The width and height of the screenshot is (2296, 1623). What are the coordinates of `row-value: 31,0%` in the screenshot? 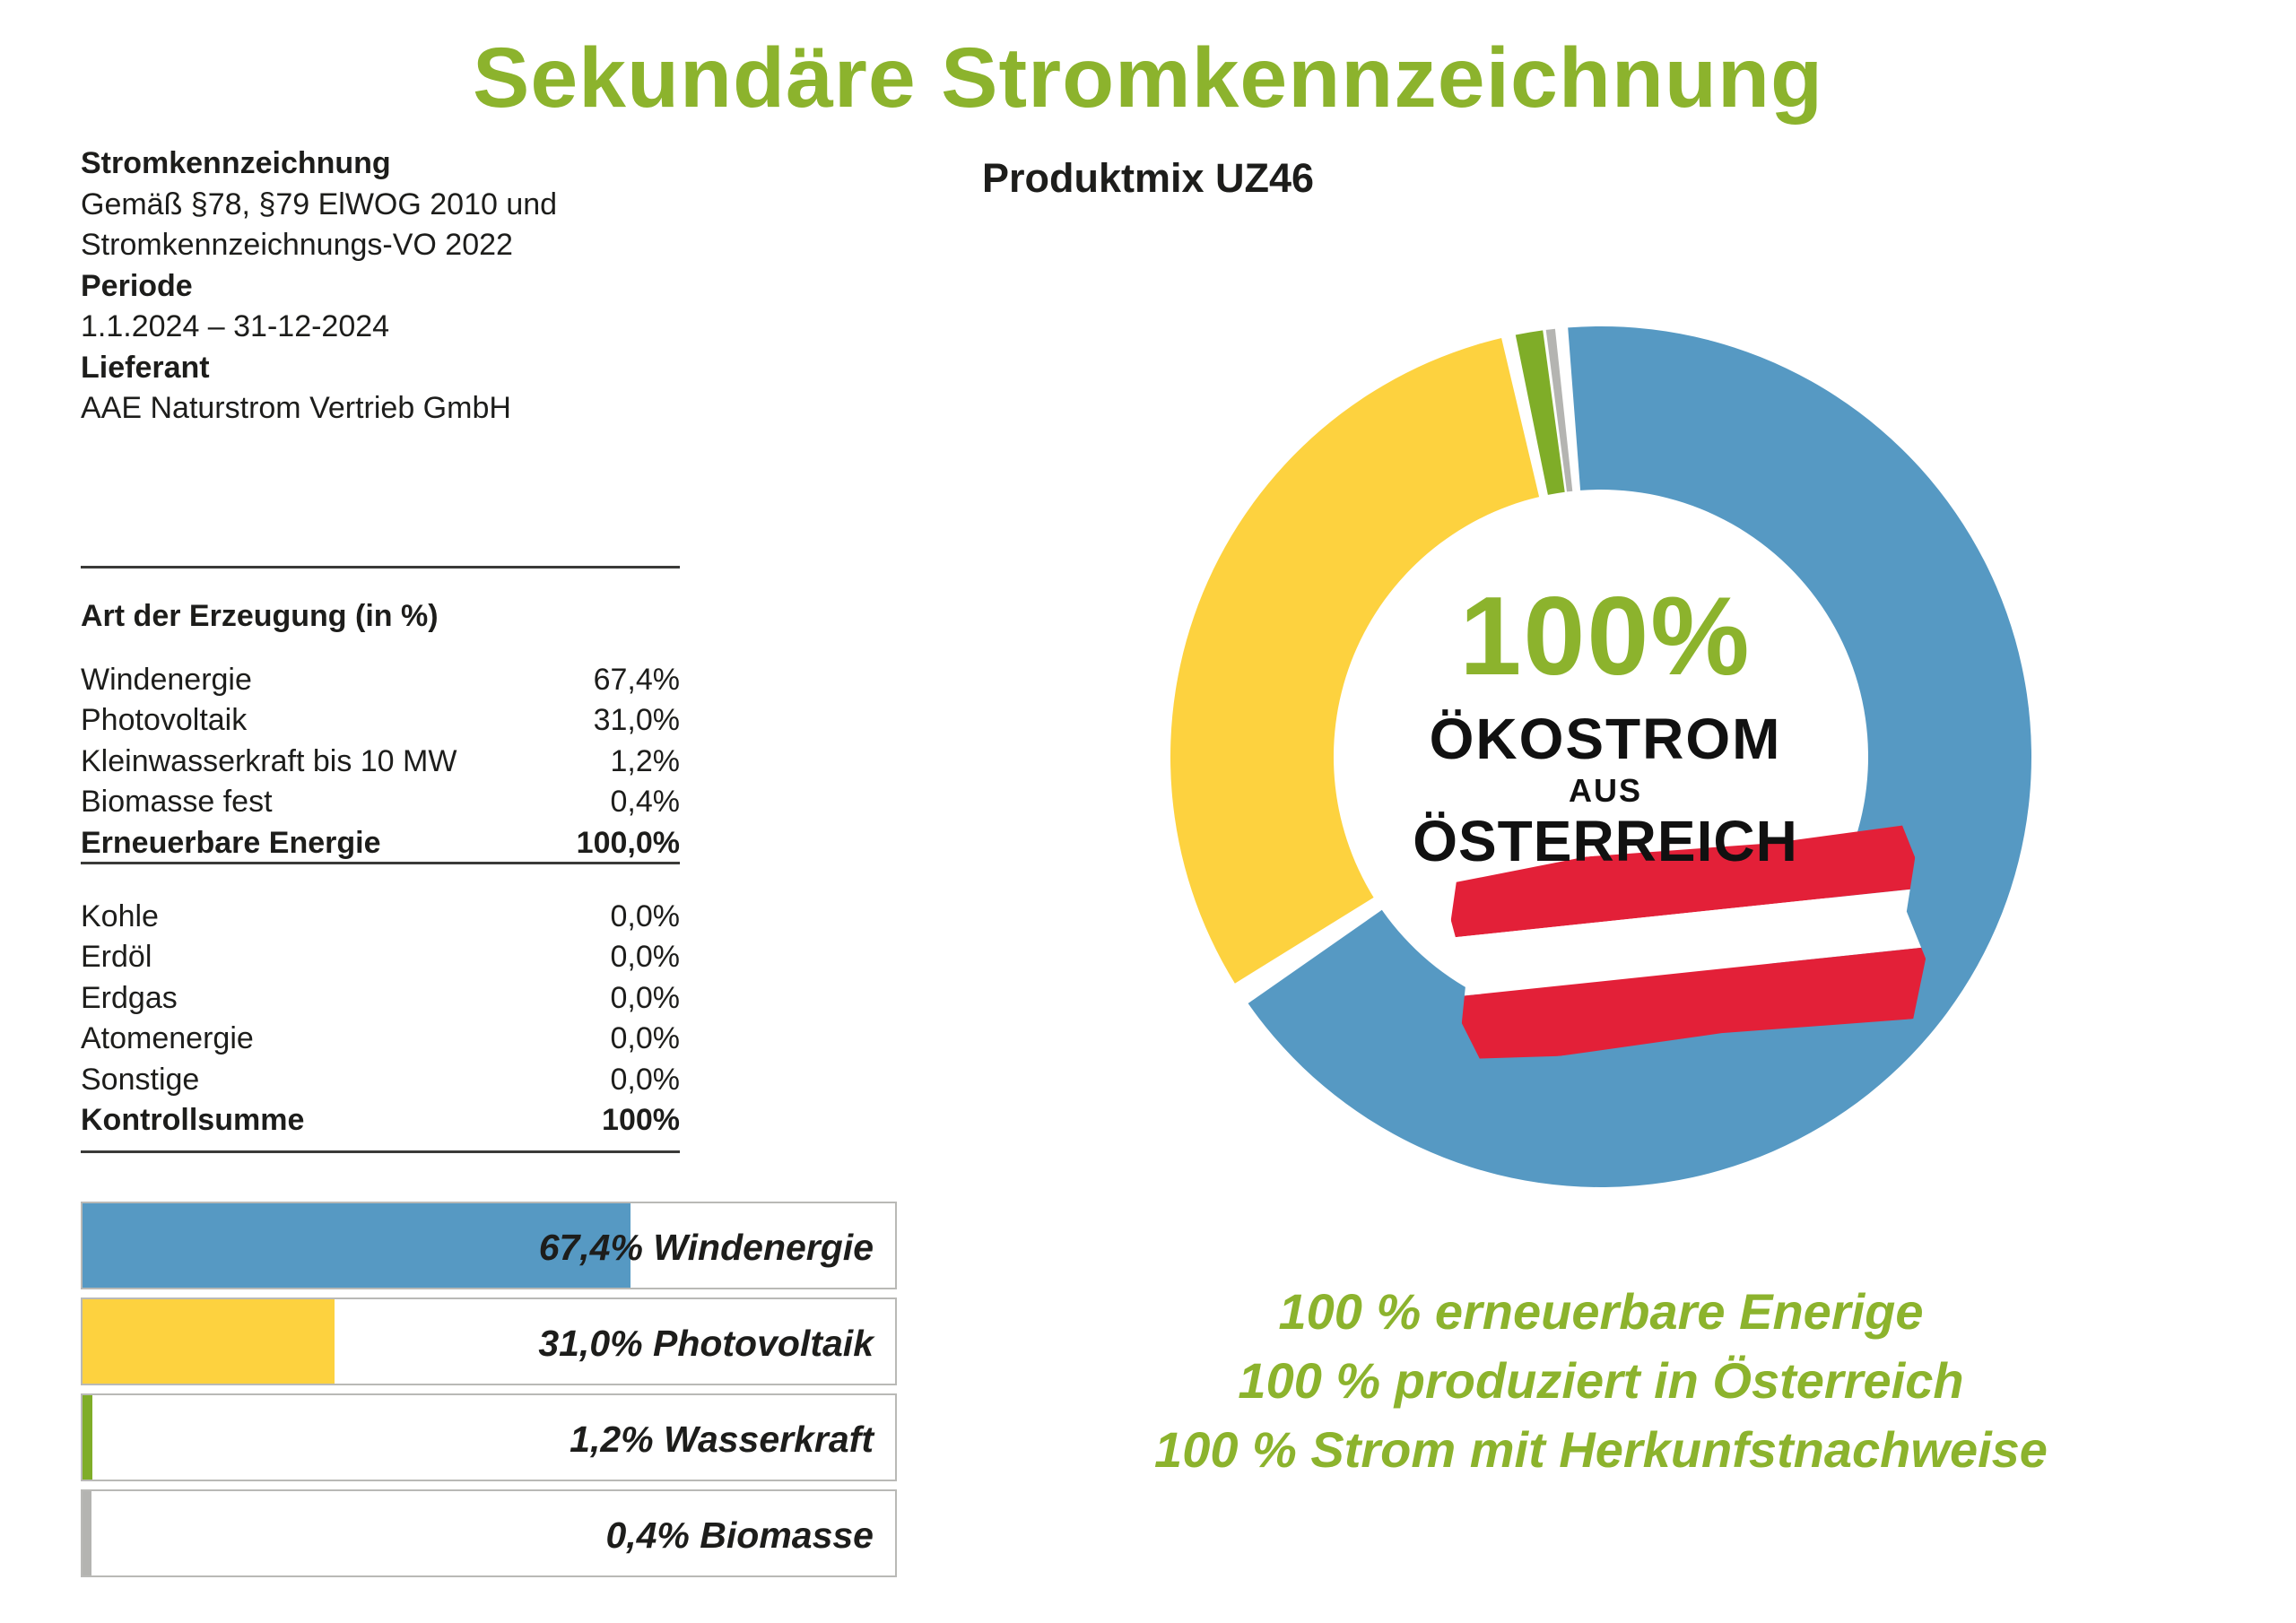 It's located at (636, 720).